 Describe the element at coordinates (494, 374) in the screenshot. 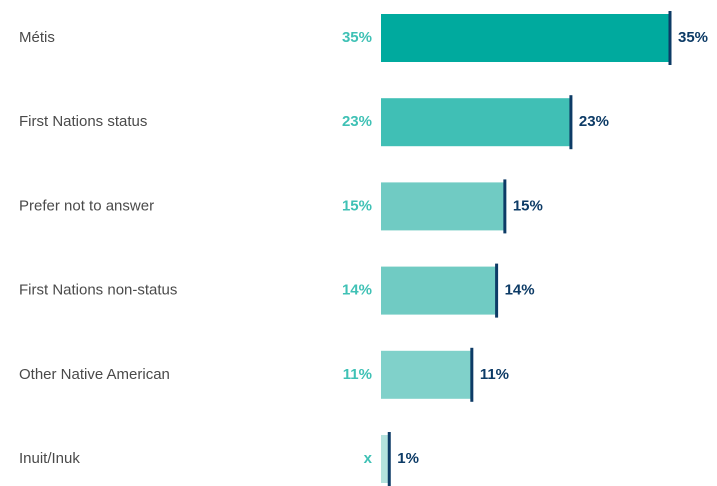

I see `marker-label: 11%` at that location.